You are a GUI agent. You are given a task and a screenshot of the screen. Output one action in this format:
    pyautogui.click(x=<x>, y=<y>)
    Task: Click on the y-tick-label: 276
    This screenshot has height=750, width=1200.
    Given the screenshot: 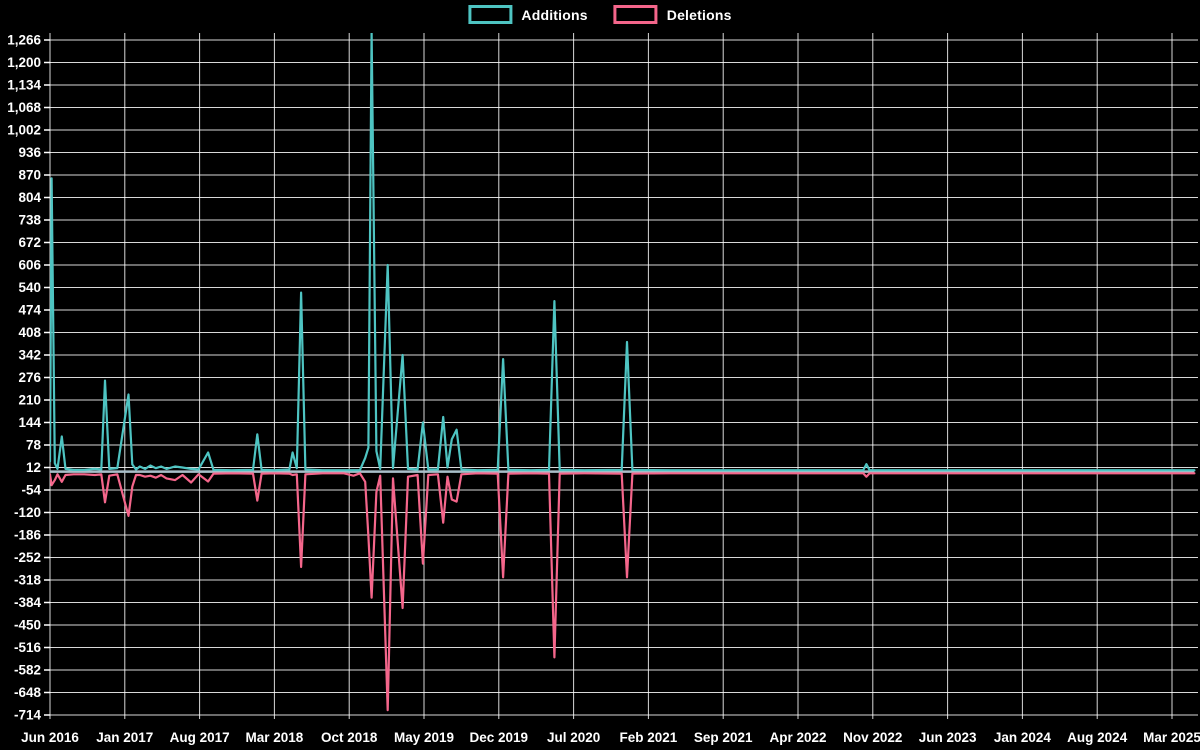 What is the action you would take?
    pyautogui.click(x=29, y=377)
    